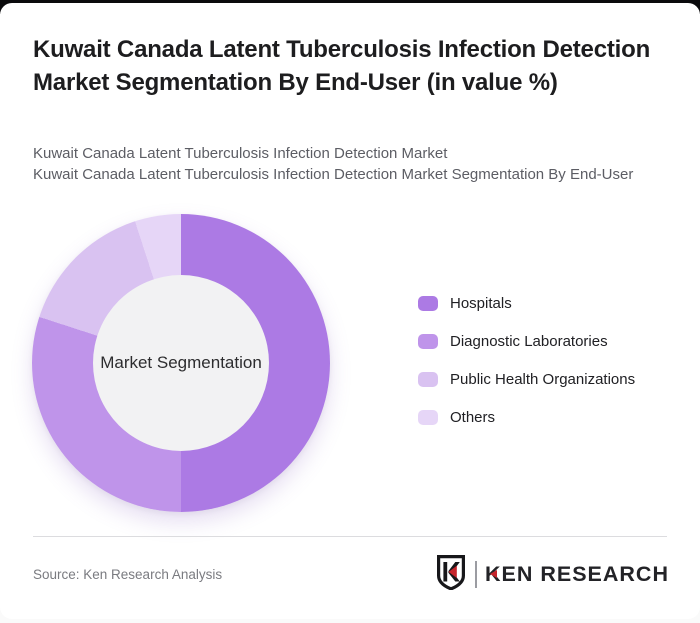  What do you see at coordinates (350, 536) in the screenshot?
I see `footer-divider` at bounding box center [350, 536].